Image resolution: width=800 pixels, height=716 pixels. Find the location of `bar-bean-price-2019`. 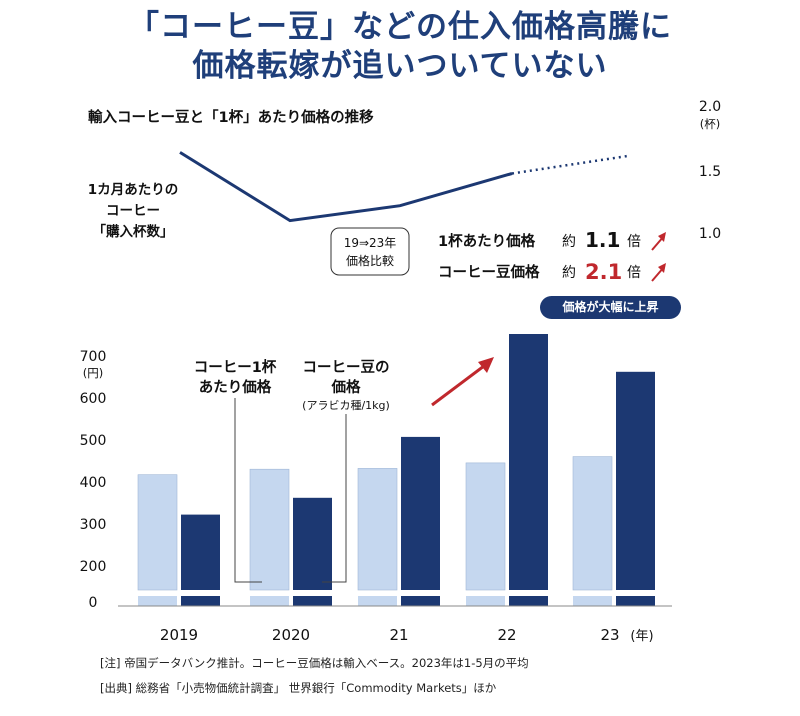

bar-bean-price-2019 is located at coordinates (200, 552).